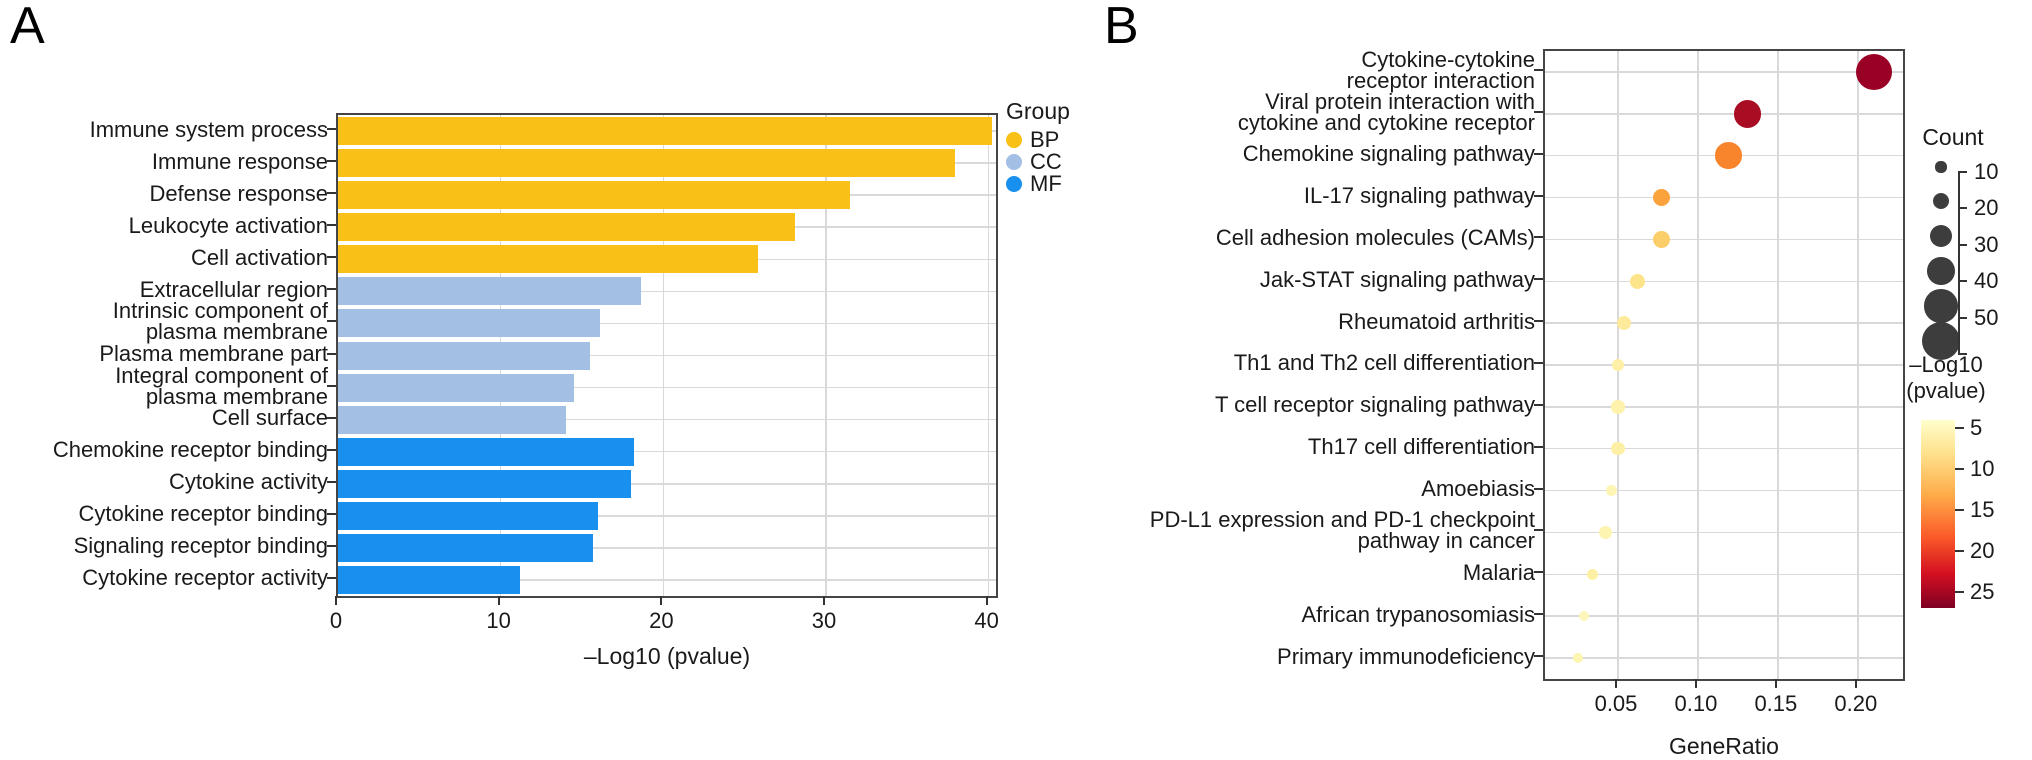  What do you see at coordinates (220, 321) in the screenshot?
I see `go-category-label: Intrinsic component of plasma membrane` at bounding box center [220, 321].